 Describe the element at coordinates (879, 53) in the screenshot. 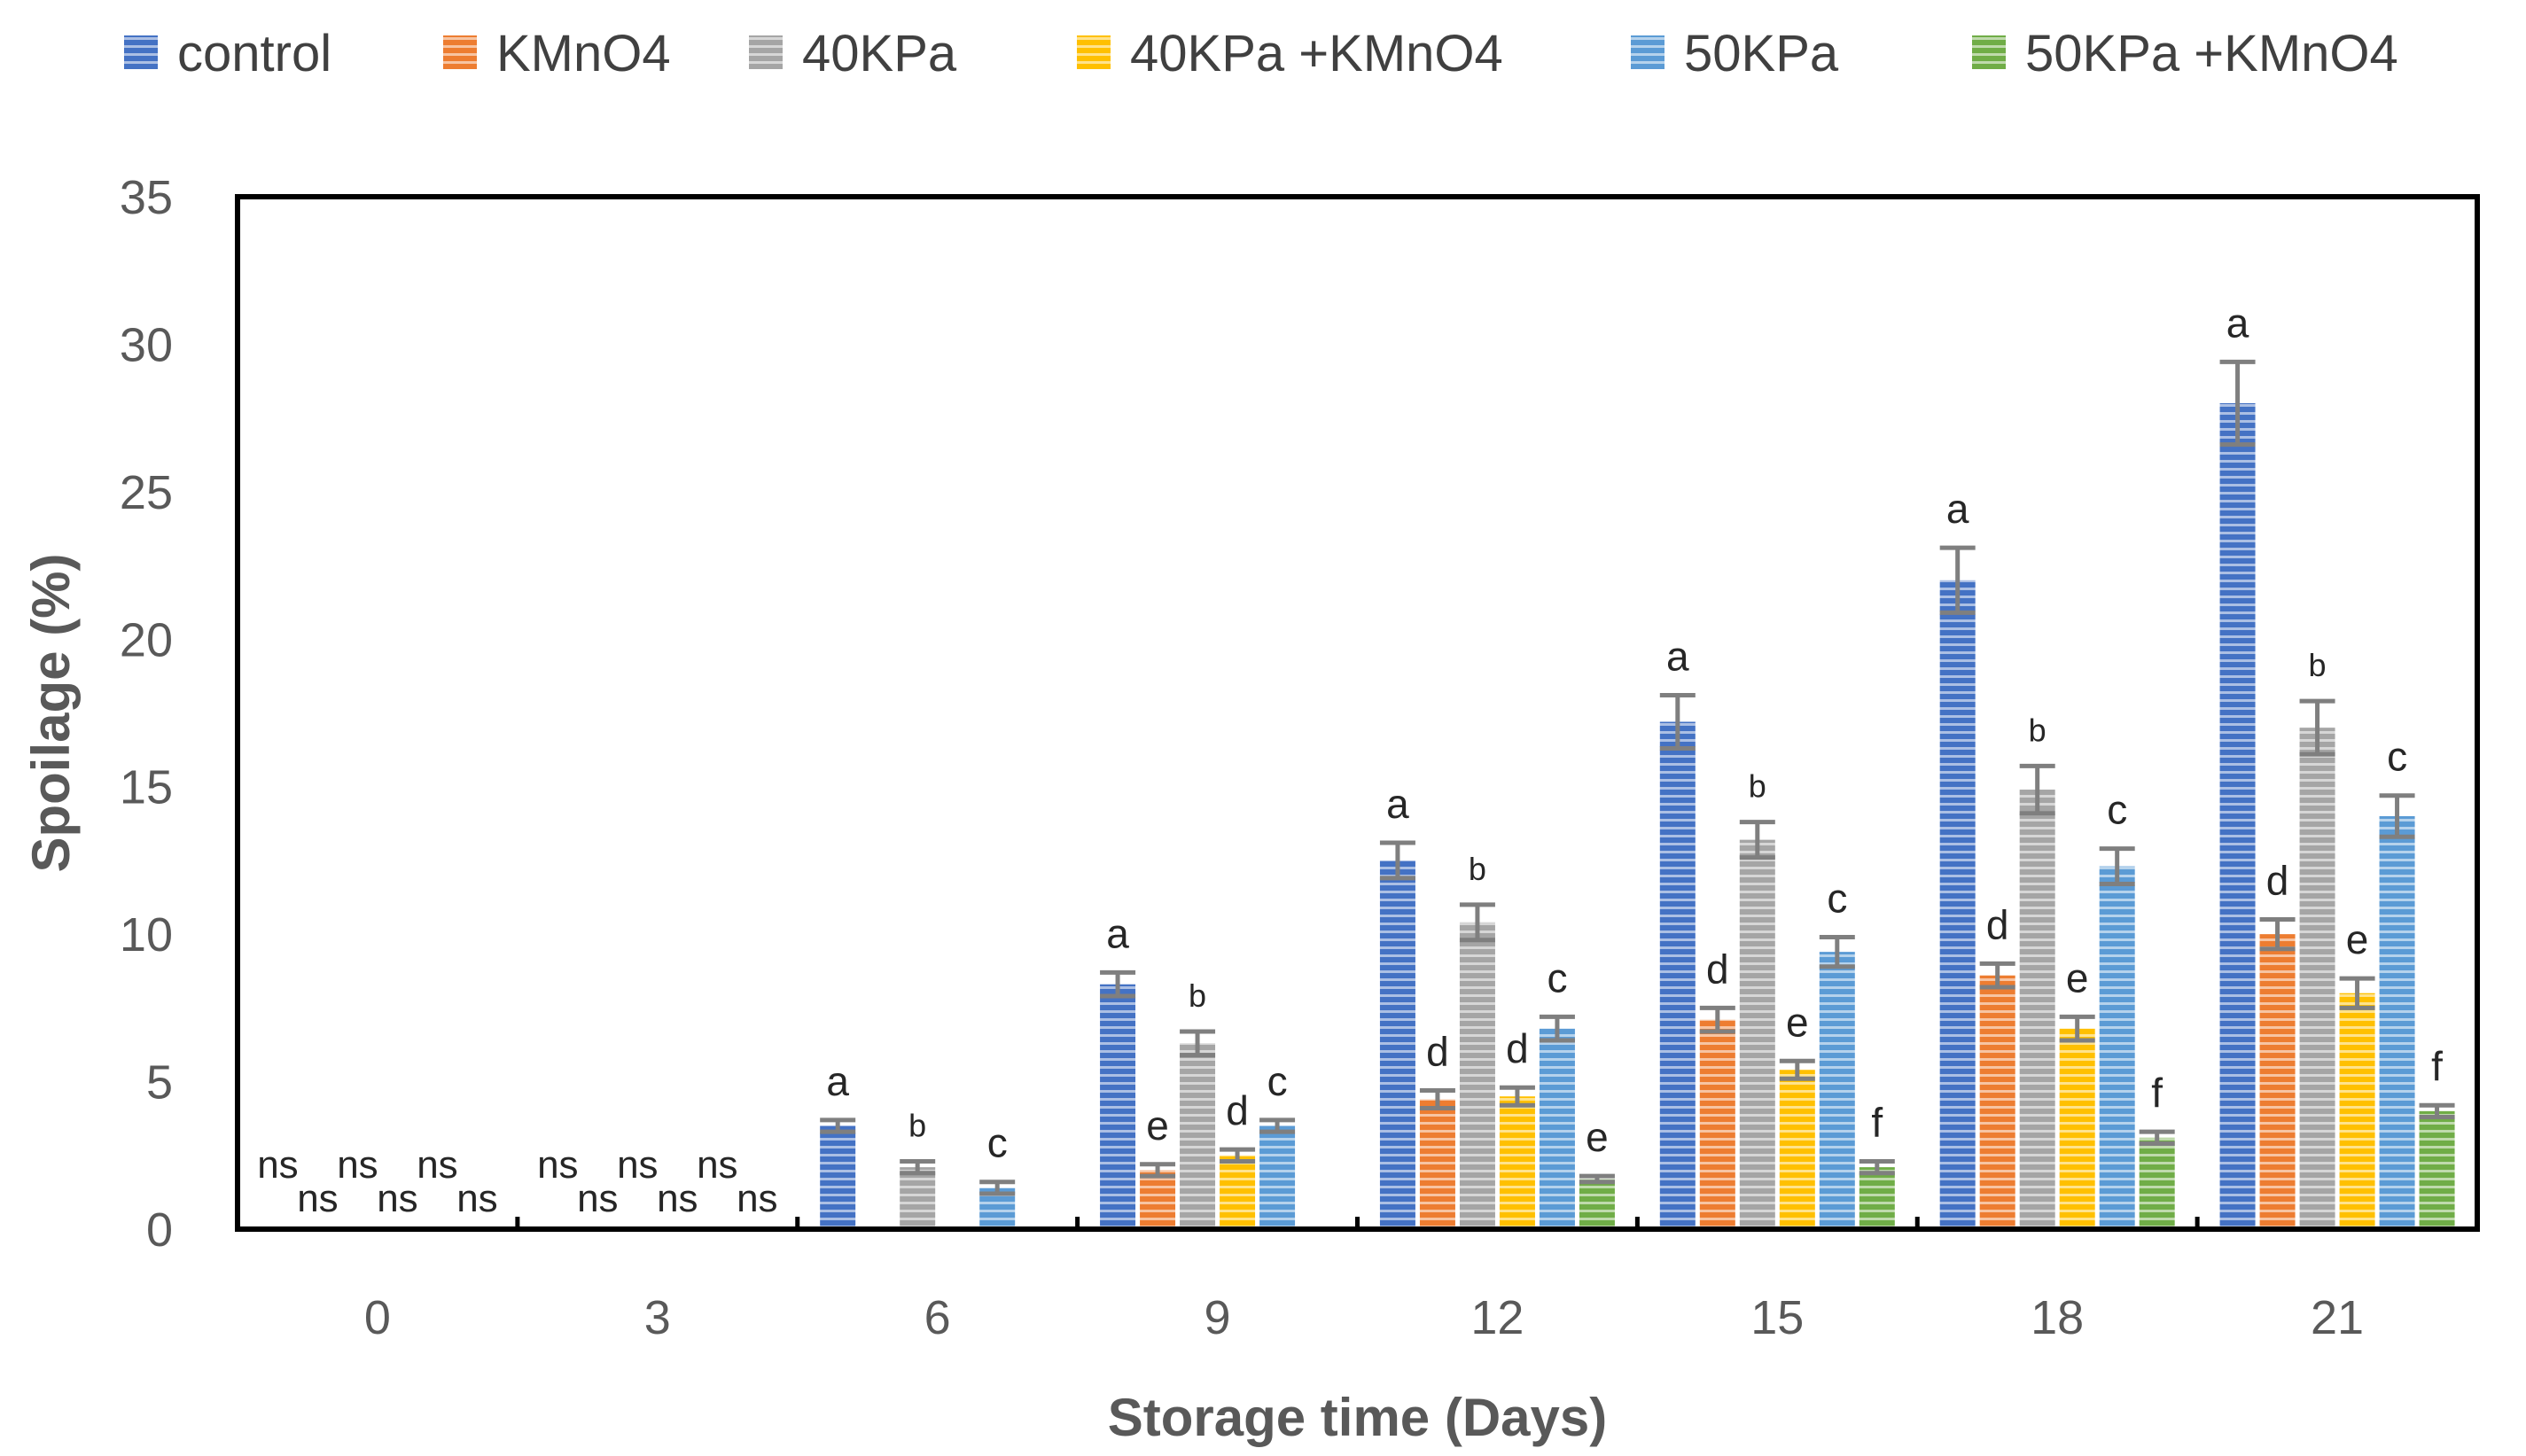

I see `legend-label: 40KPa` at that location.